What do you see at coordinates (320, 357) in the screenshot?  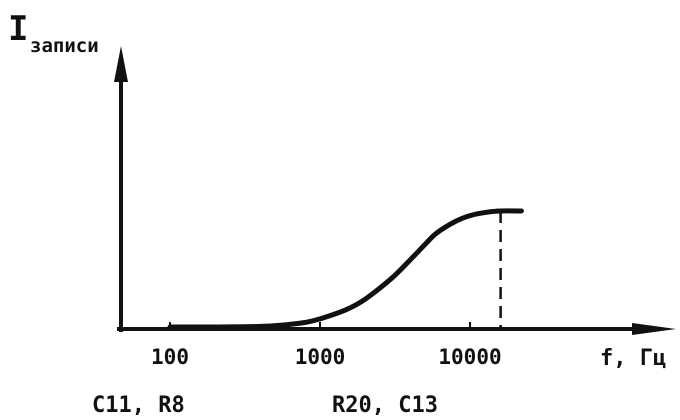 I see `x-tick-label: 1000` at bounding box center [320, 357].